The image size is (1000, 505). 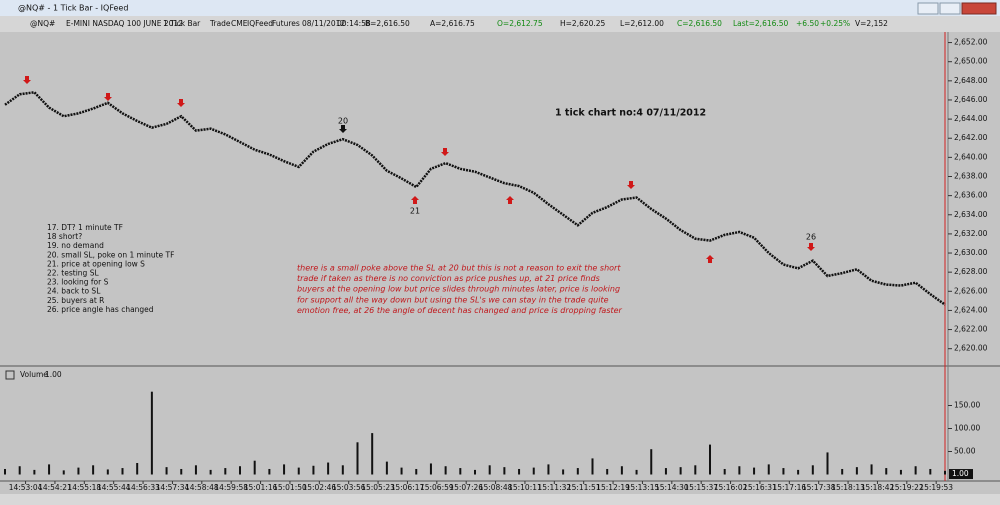 I want to click on header-field: Trade, so click(x=220, y=23).